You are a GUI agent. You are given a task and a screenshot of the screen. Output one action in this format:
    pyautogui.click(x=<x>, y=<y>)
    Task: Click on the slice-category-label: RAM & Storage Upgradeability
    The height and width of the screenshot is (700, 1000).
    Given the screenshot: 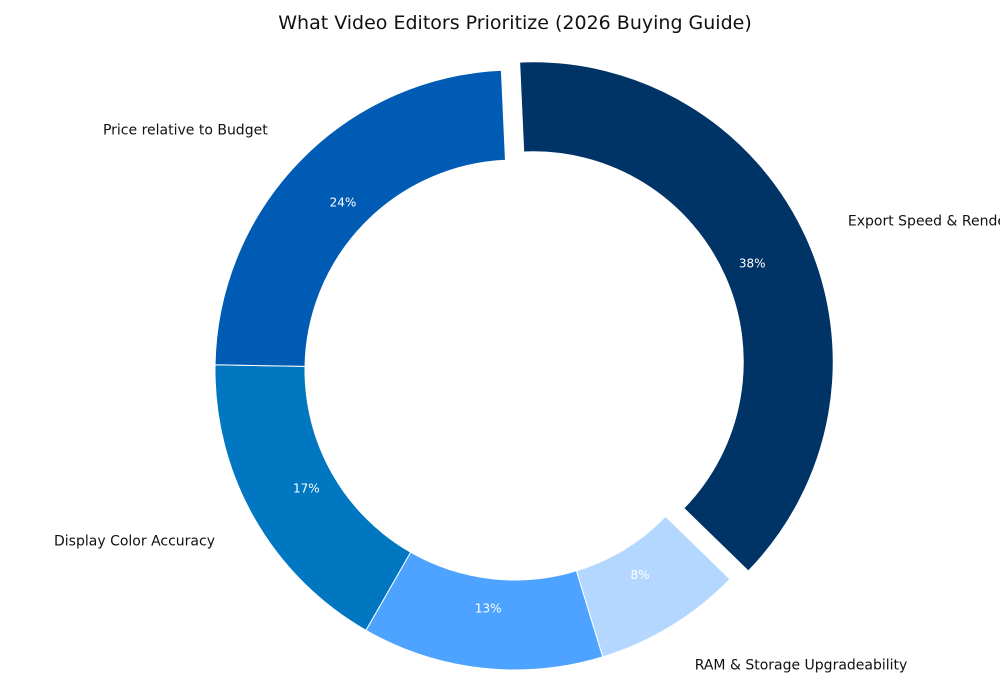 What is the action you would take?
    pyautogui.click(x=801, y=666)
    